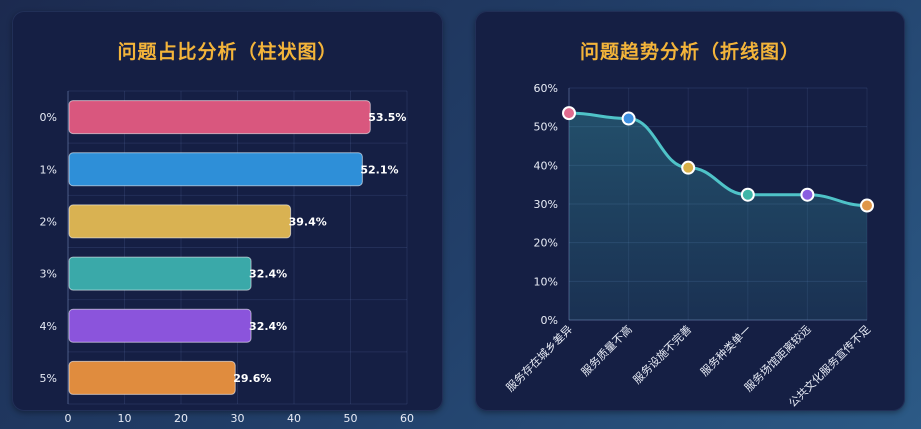 The height and width of the screenshot is (429, 921). Describe the element at coordinates (407, 418) in the screenshot. I see `x-tick-label: 60` at that location.